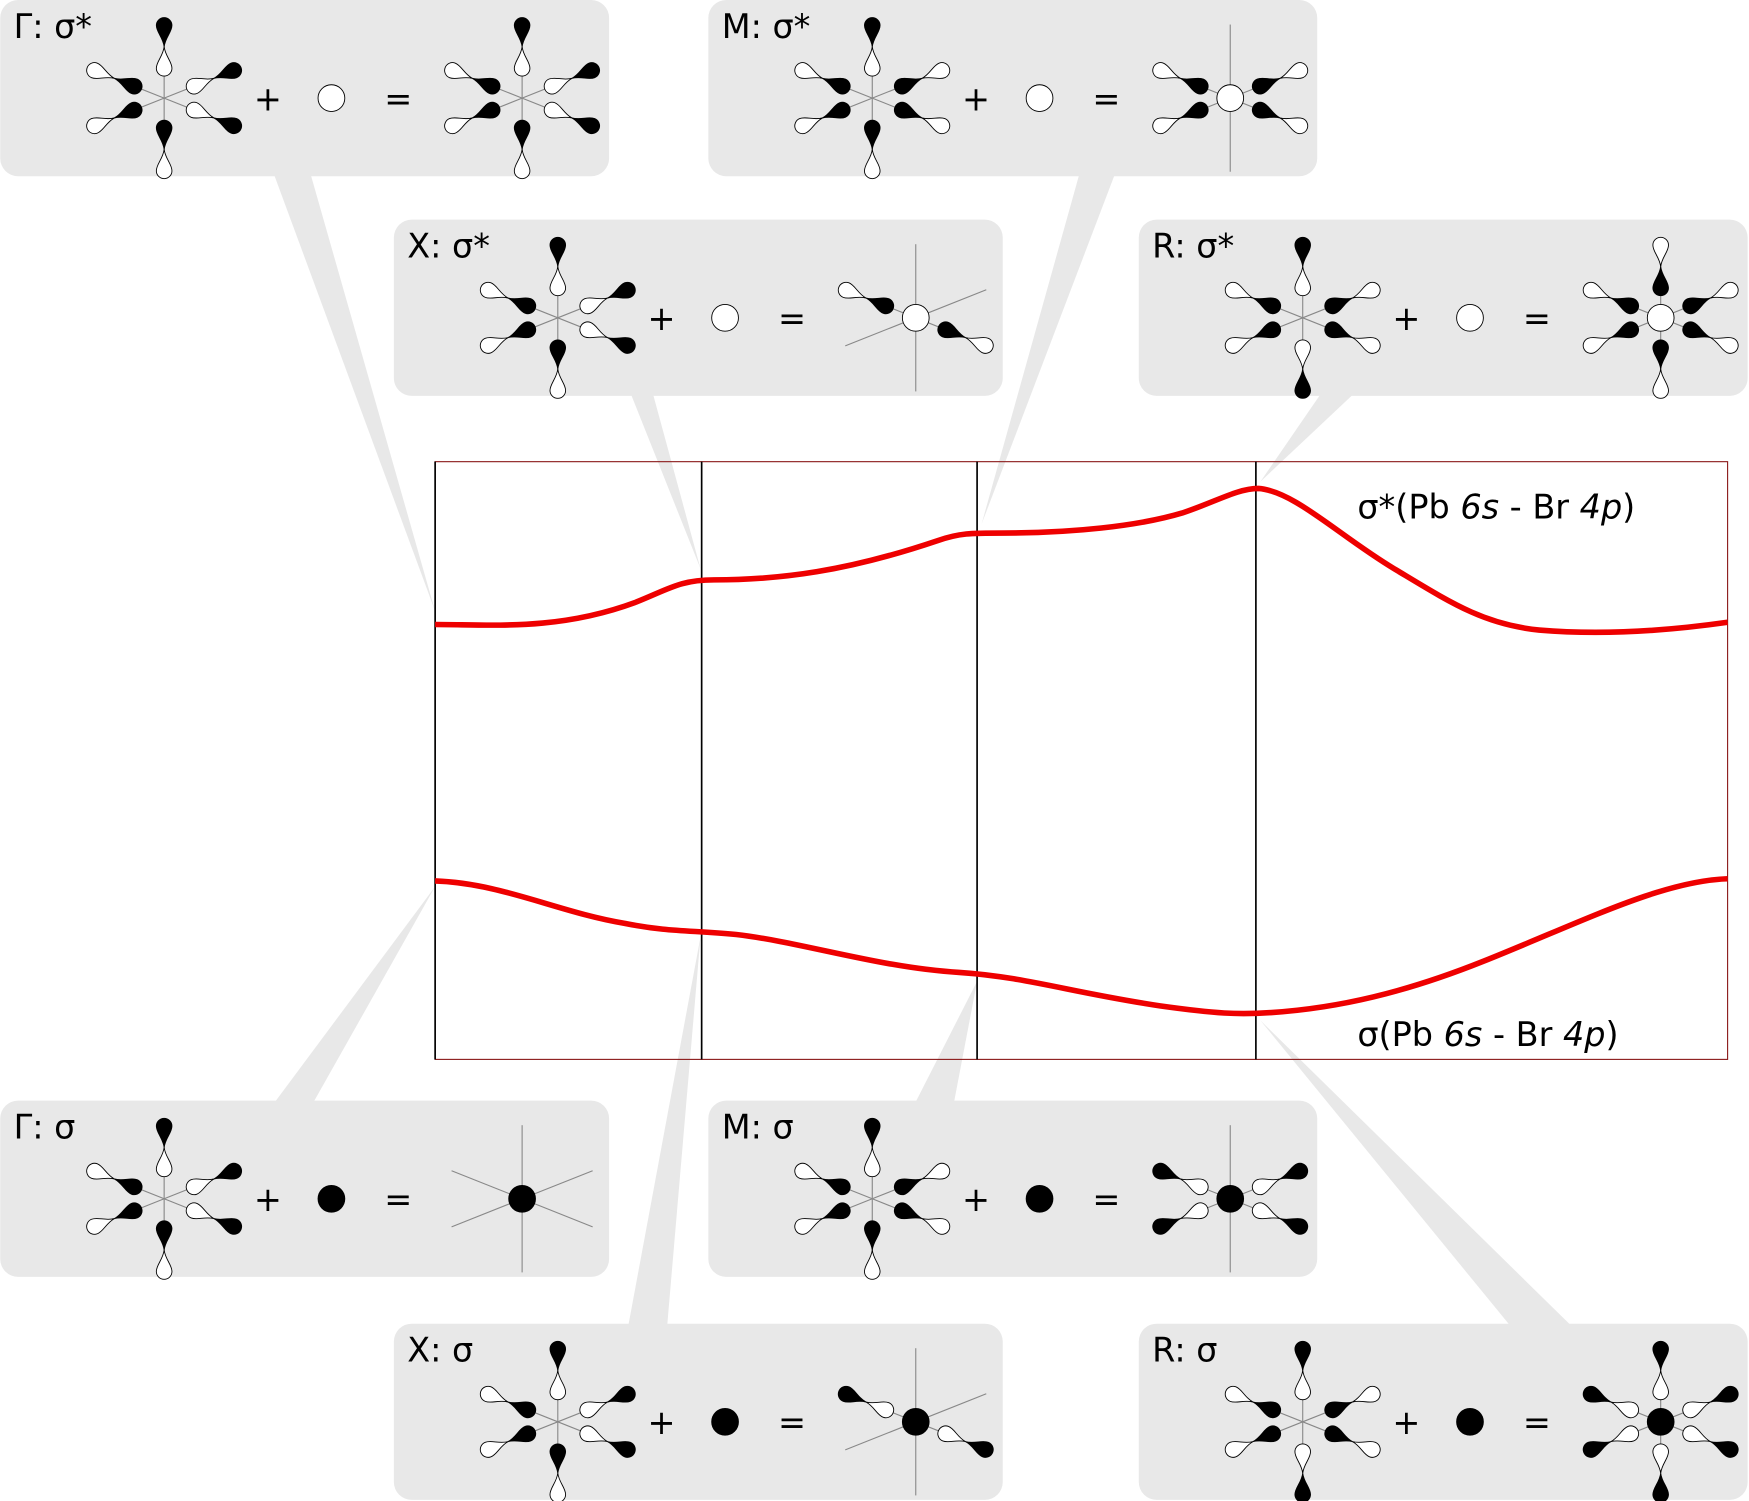 Image resolution: width=1749 pixels, height=1501 pixels. I want to click on plus-sign: +, so click(976, 1199).